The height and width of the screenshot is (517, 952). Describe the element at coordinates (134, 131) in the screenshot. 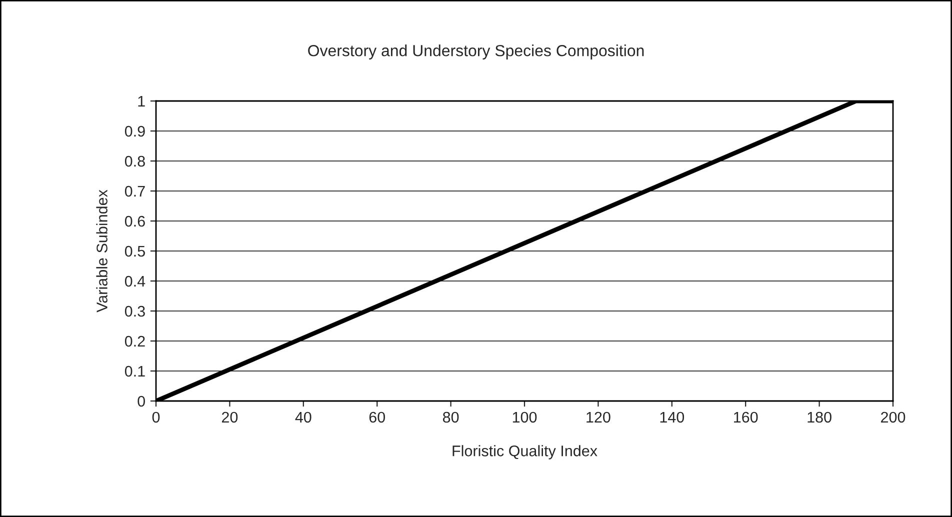

I see `y-tick-label: 0.9` at that location.